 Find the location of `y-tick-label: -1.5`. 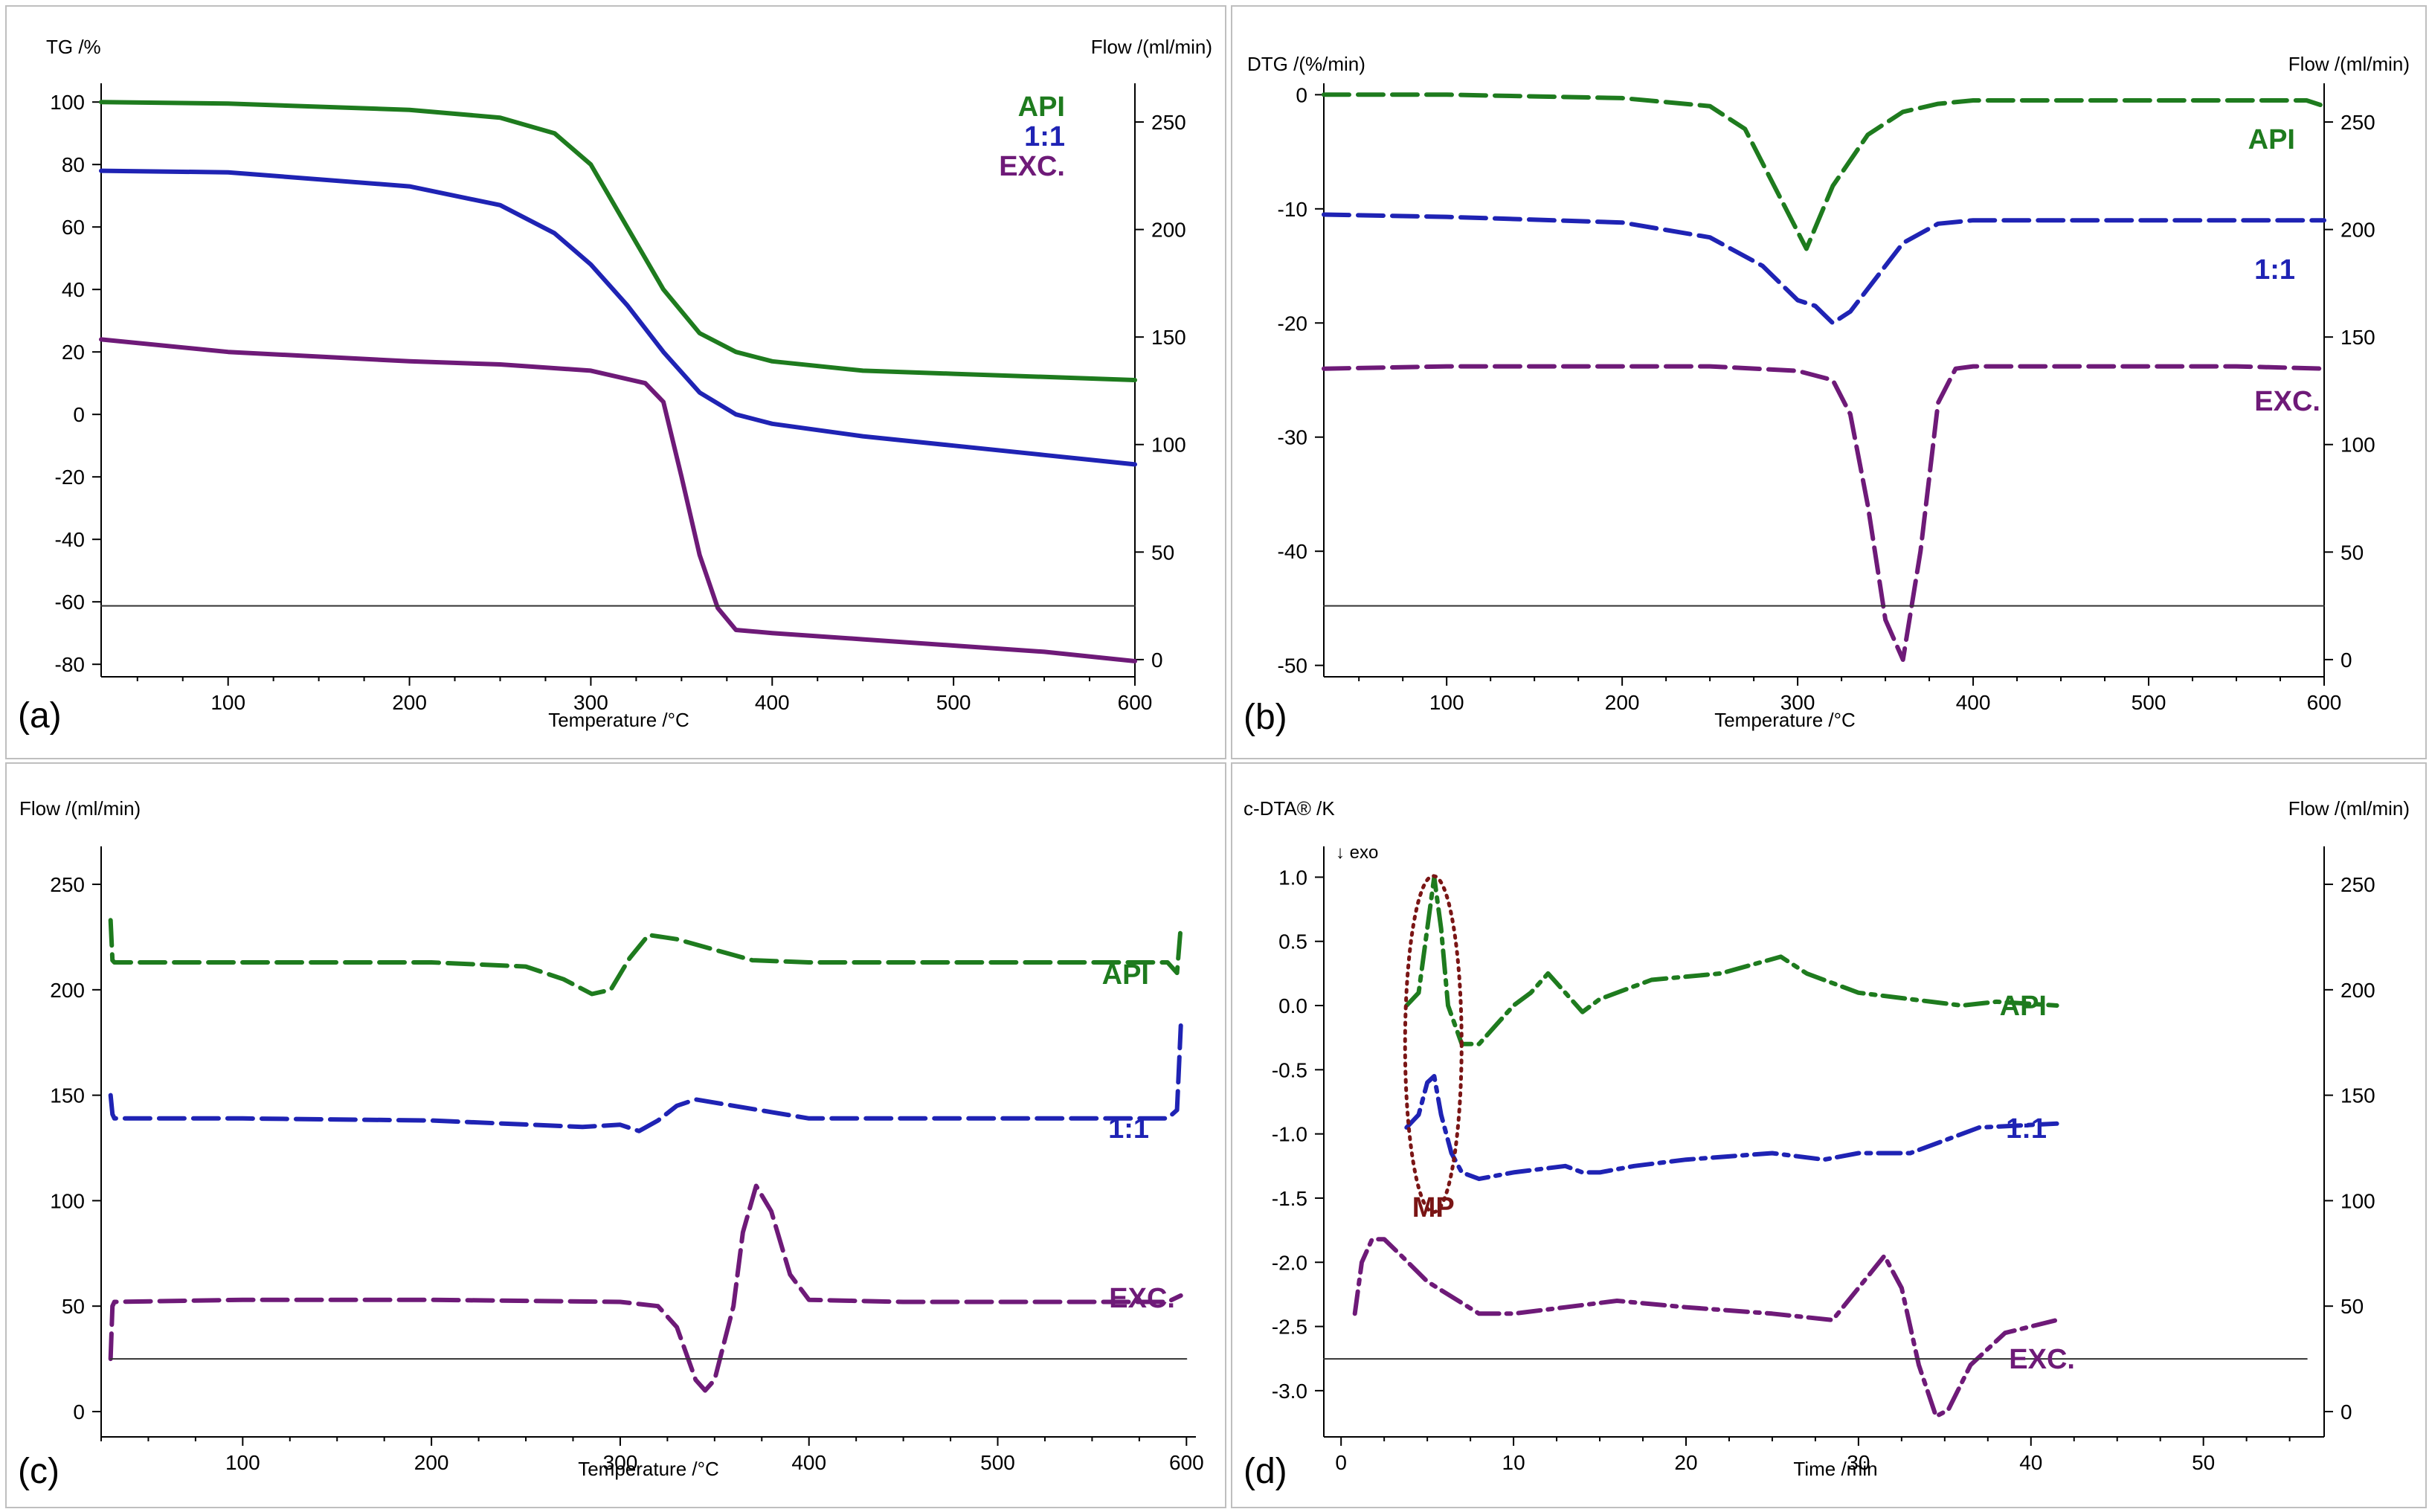

y-tick-label: -1.5 is located at coordinates (1289, 1198).